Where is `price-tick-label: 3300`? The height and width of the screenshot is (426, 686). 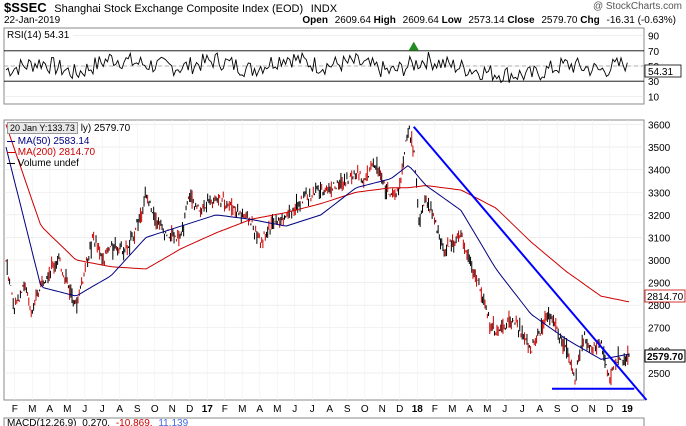
price-tick-label: 3300 is located at coordinates (659, 193).